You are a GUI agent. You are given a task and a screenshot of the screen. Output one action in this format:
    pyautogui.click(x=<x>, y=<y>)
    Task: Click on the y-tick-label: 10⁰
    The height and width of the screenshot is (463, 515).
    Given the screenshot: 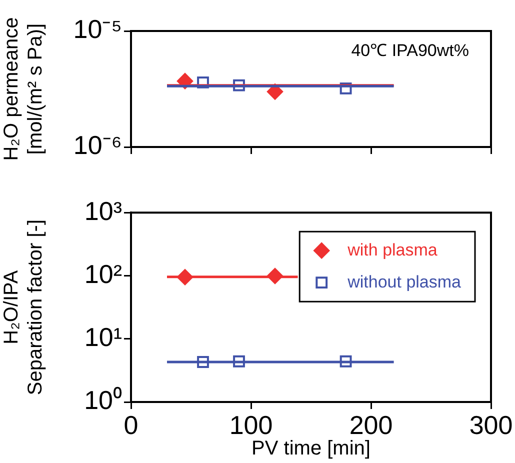 What is the action you would take?
    pyautogui.click(x=103, y=400)
    